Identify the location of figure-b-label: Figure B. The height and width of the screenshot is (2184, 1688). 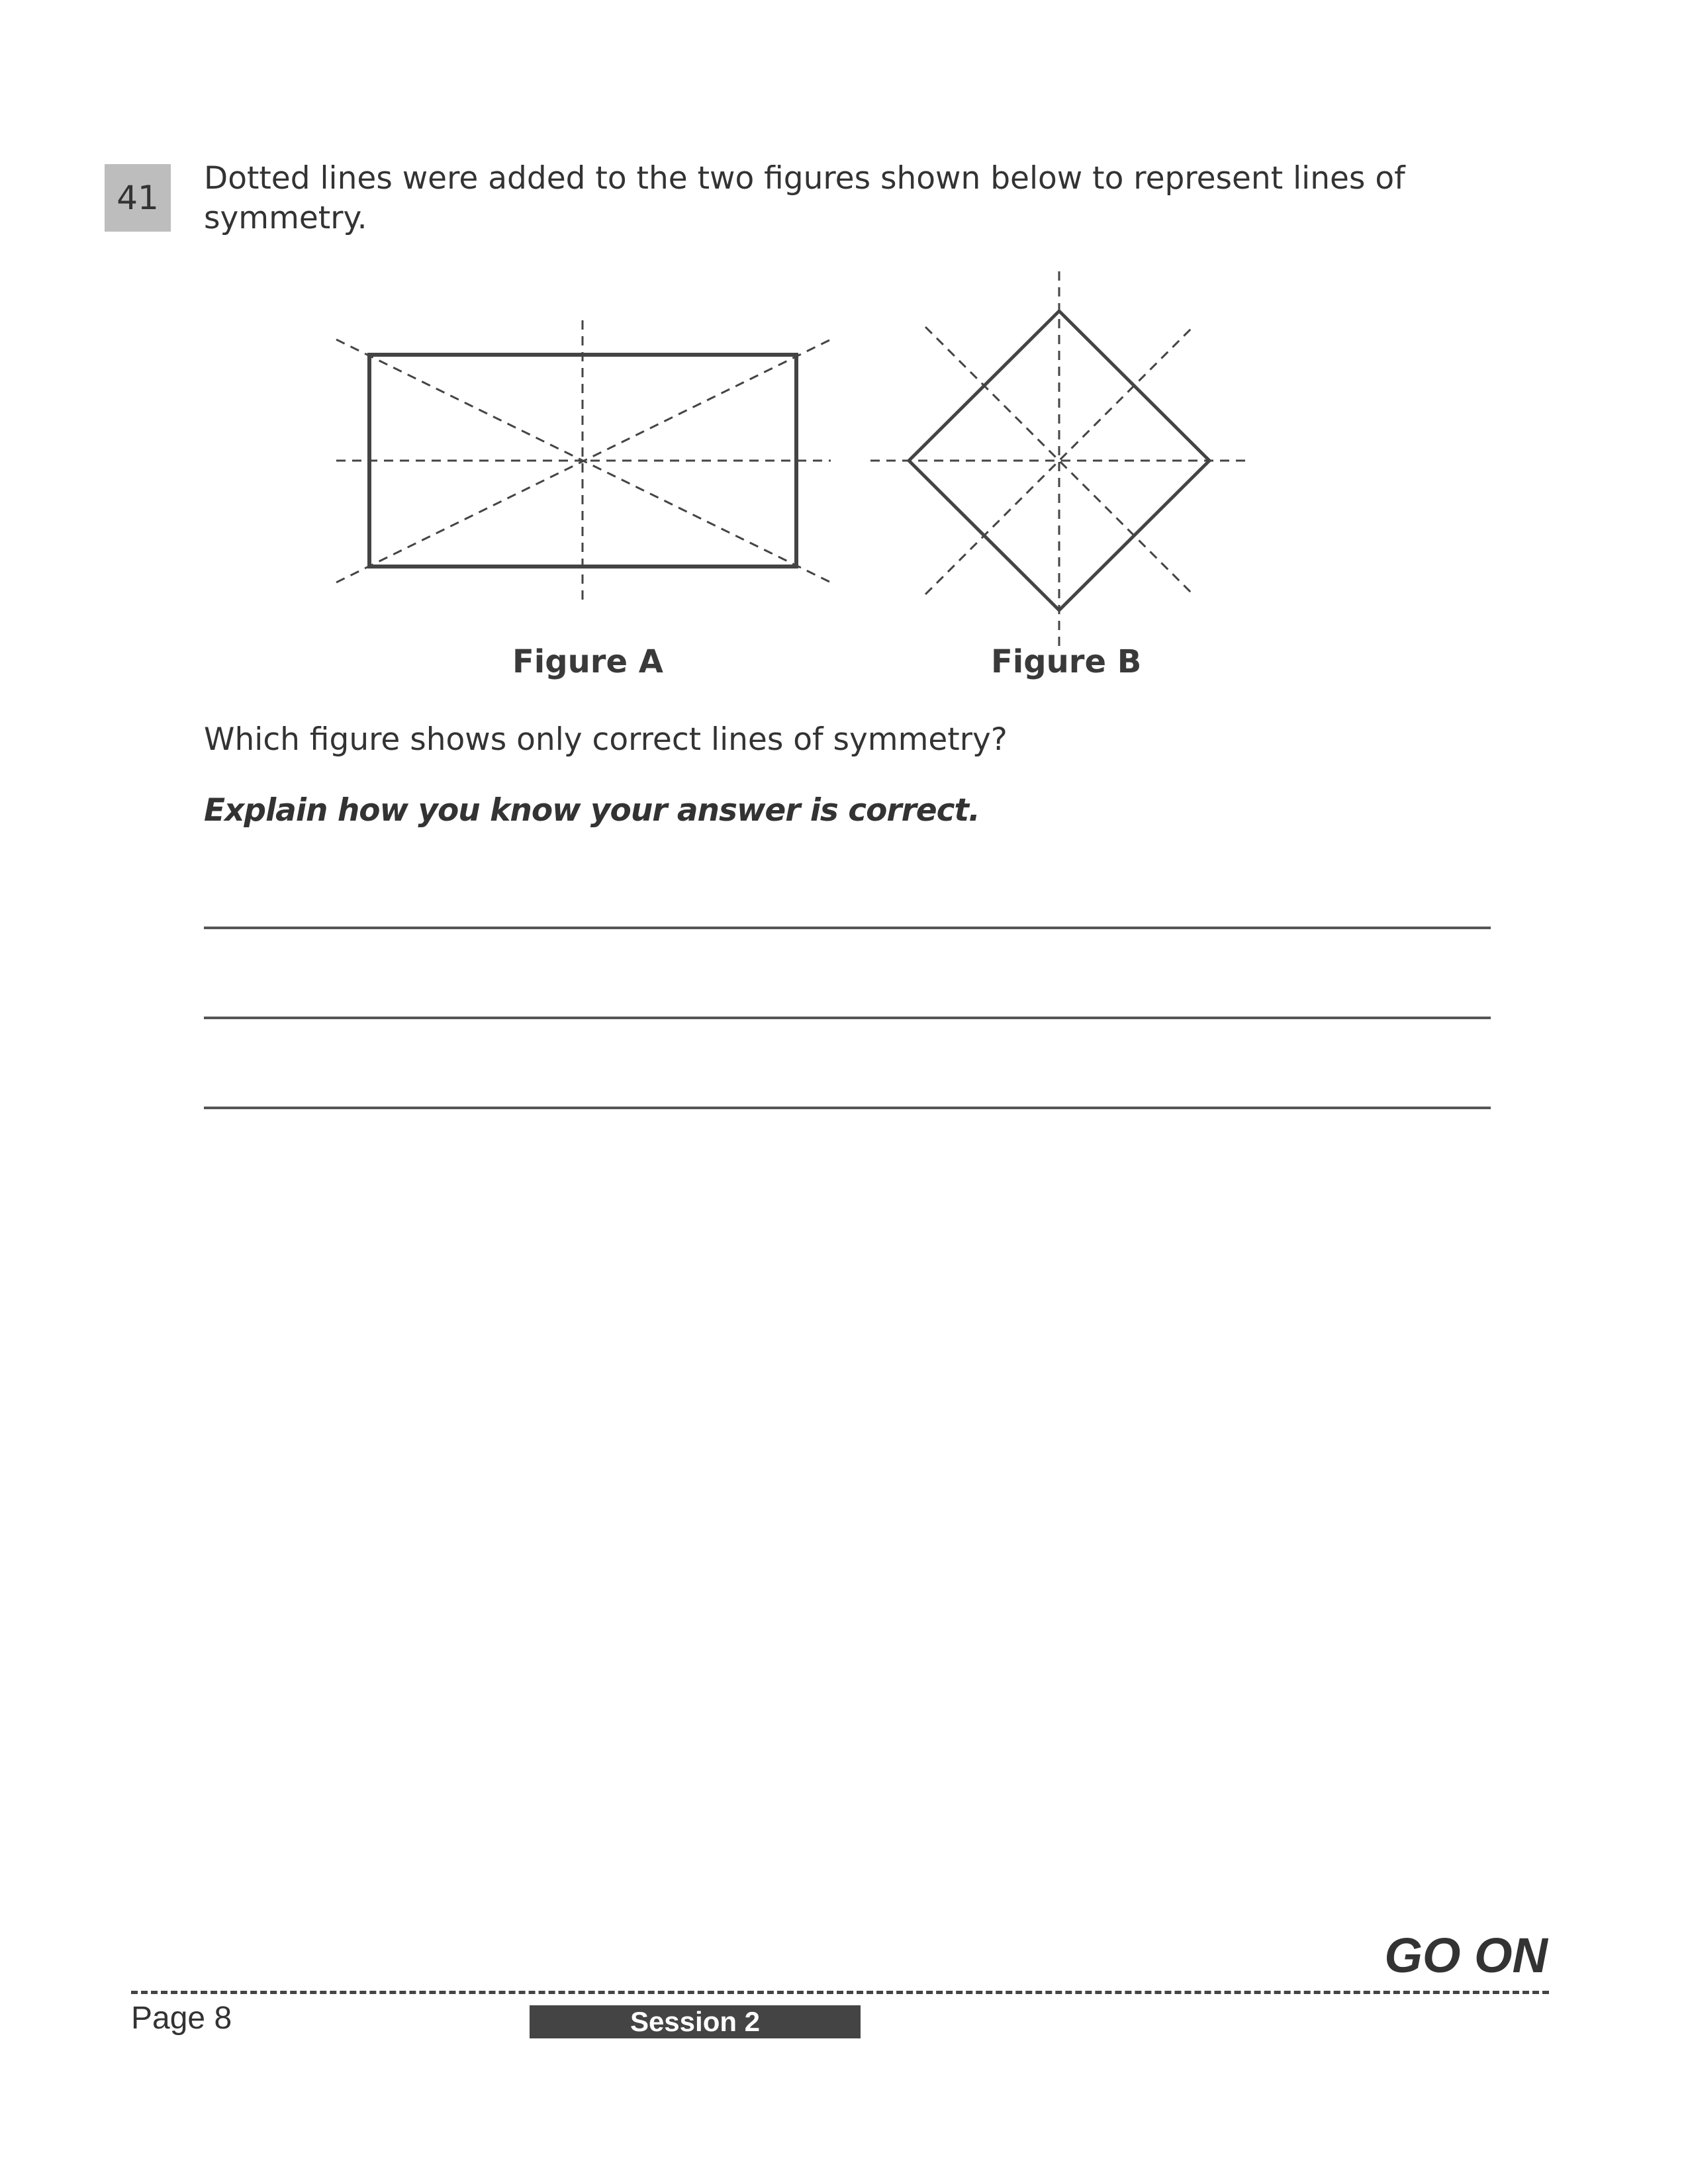
(1066, 661).